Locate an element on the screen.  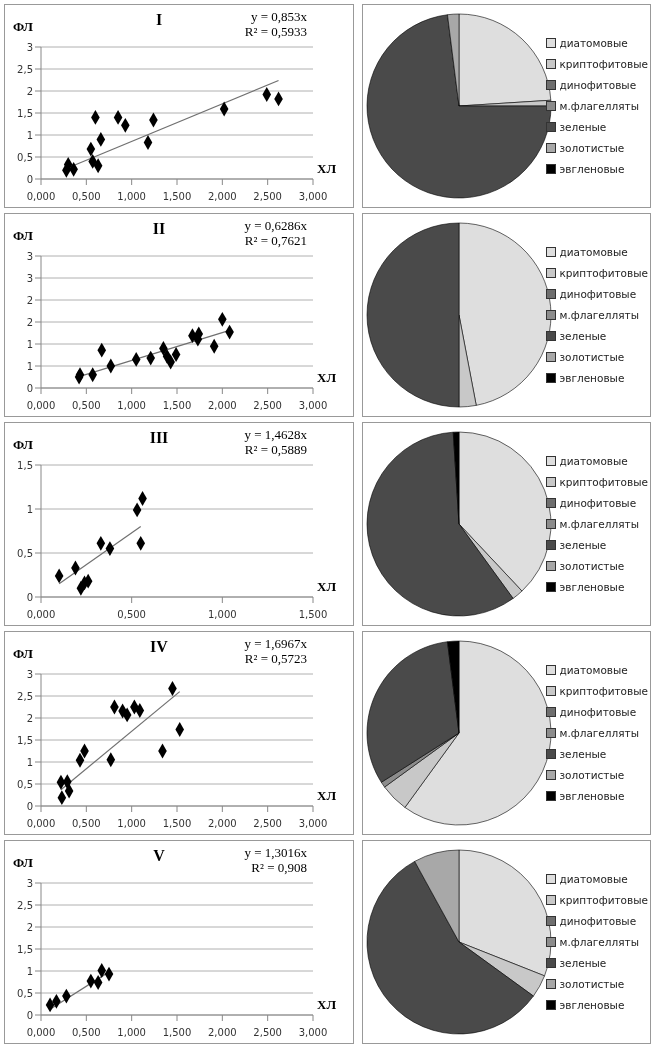
chart-title: III is located at coordinates (159, 437).